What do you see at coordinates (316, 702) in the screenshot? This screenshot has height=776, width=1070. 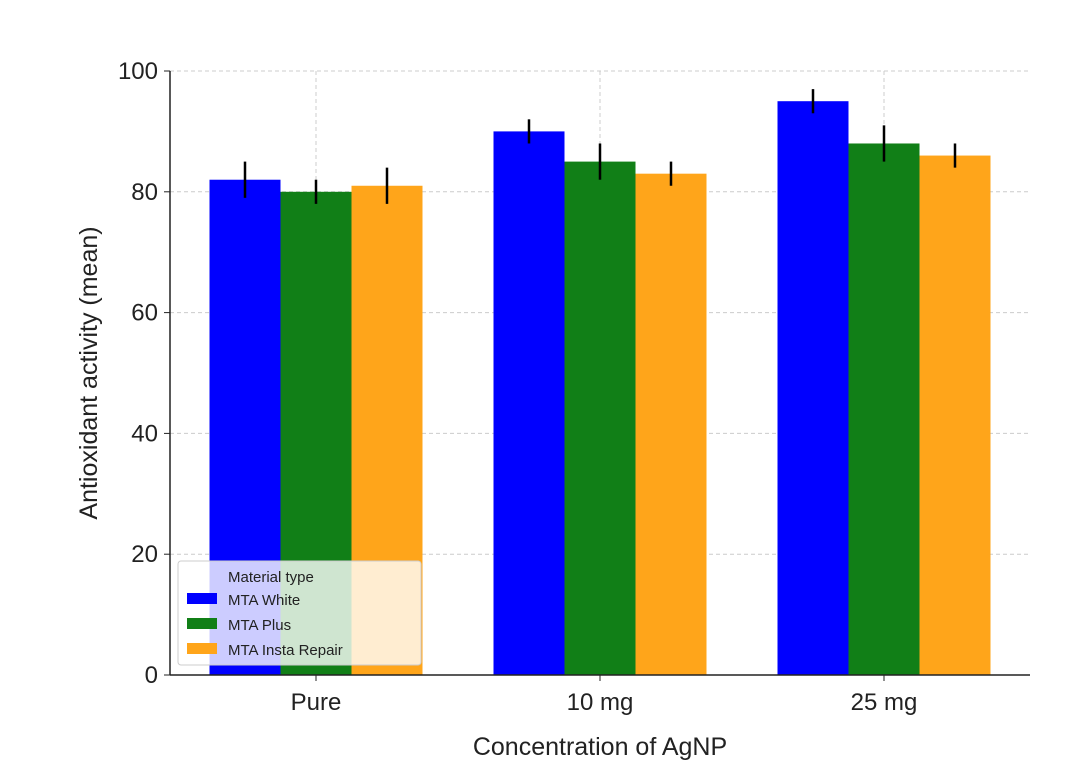 I see `x-tick-label: Pure` at bounding box center [316, 702].